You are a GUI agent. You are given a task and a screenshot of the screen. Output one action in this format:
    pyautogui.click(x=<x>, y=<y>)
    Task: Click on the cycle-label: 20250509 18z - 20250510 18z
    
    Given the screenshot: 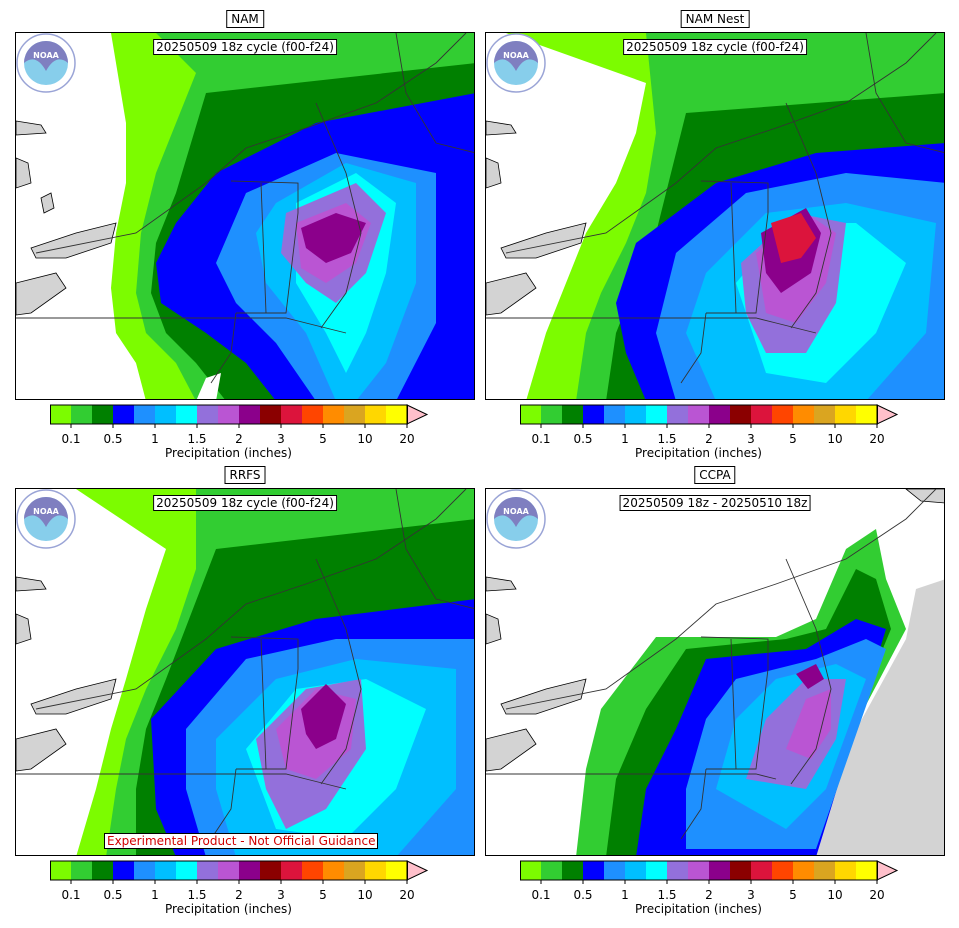 What is the action you would take?
    pyautogui.click(x=715, y=503)
    